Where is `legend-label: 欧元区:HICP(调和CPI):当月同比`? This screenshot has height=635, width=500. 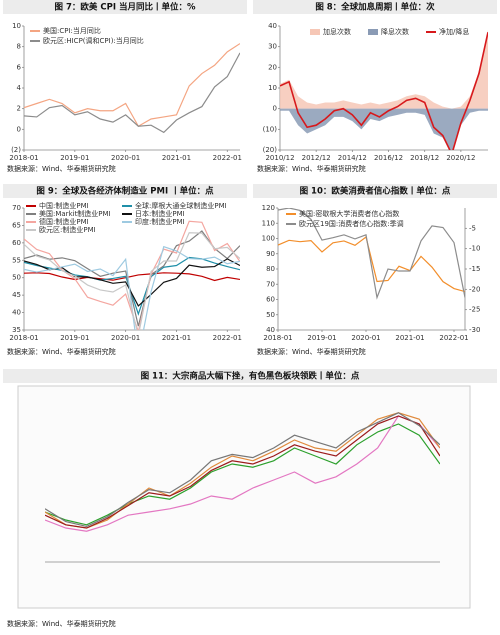 legend-label: 欧元区:HICP(调和CPI):当月同比 is located at coordinates (93, 40).